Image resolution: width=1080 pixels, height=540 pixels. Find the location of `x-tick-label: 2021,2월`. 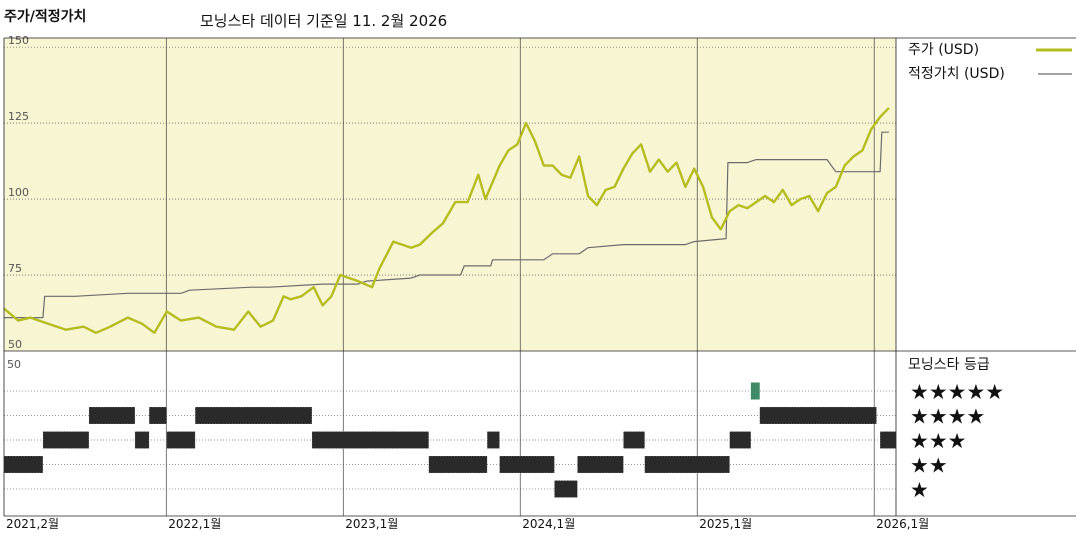

x-tick-label: 2021,2월 is located at coordinates (32, 524).